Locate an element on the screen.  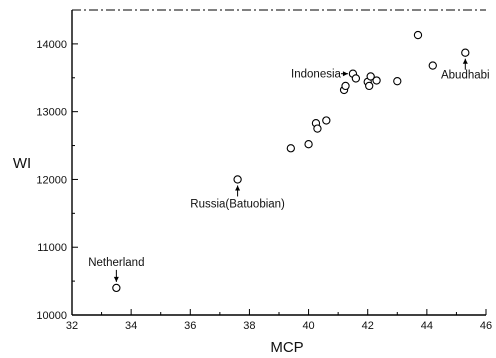
y-axis-label: WI is located at coordinates (22, 163).